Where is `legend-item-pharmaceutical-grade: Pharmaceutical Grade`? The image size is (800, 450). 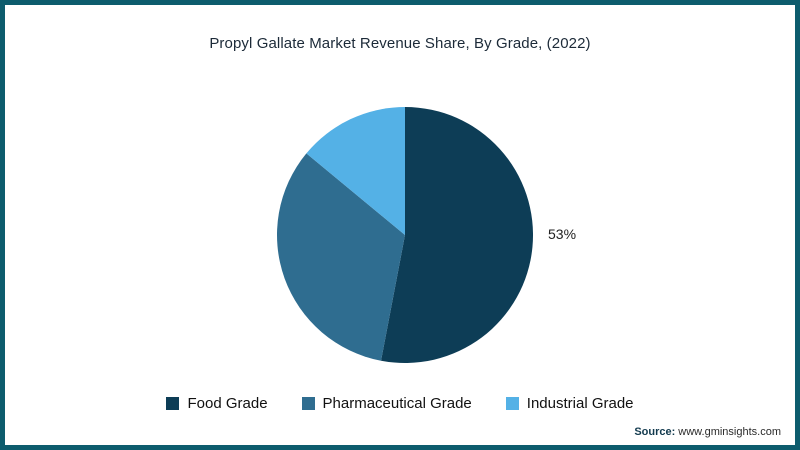
legend-item-pharmaceutical-grade: Pharmaceutical Grade is located at coordinates (386, 403).